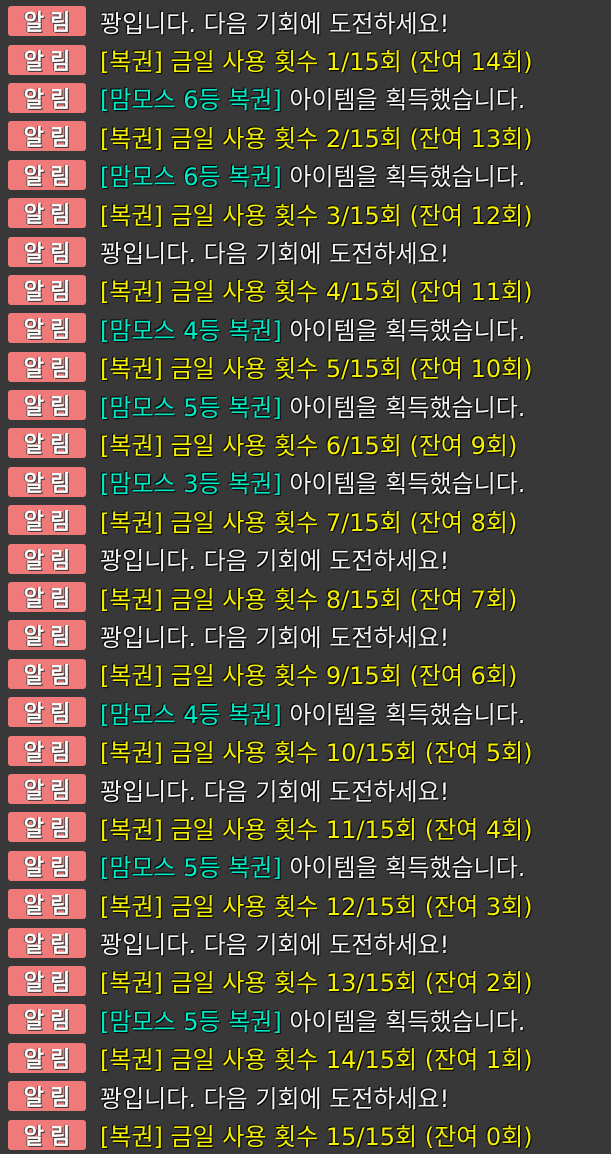 This screenshot has height=1154, width=611. What do you see at coordinates (316, 1060) in the screenshot?
I see `message-text: [복권] 금일 사용 횟수 14/15회 (잔여 1회)` at bounding box center [316, 1060].